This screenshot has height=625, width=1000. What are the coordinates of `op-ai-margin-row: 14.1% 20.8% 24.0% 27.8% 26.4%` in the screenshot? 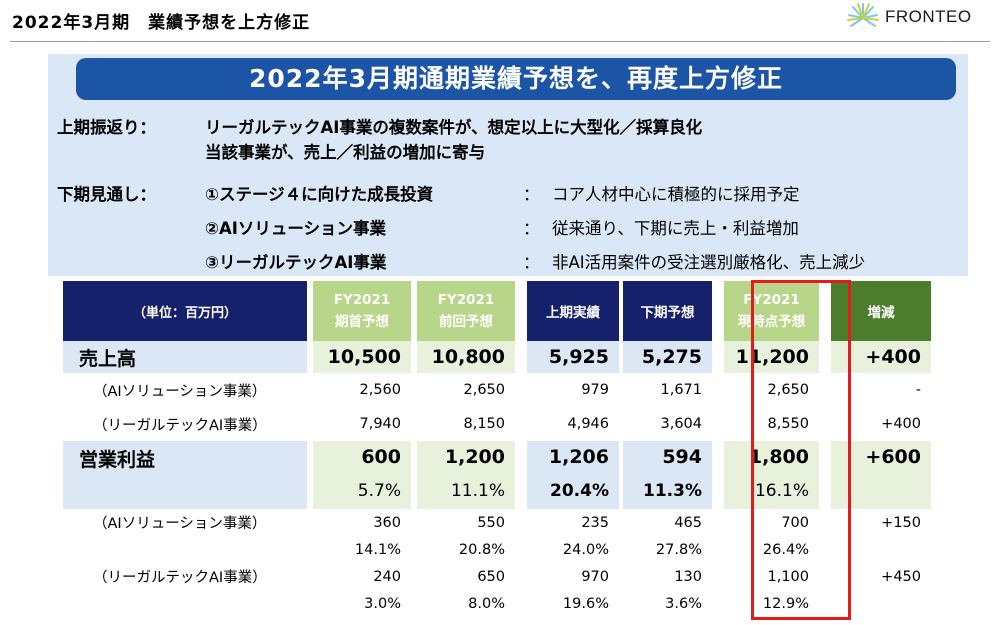 It's located at (497, 549).